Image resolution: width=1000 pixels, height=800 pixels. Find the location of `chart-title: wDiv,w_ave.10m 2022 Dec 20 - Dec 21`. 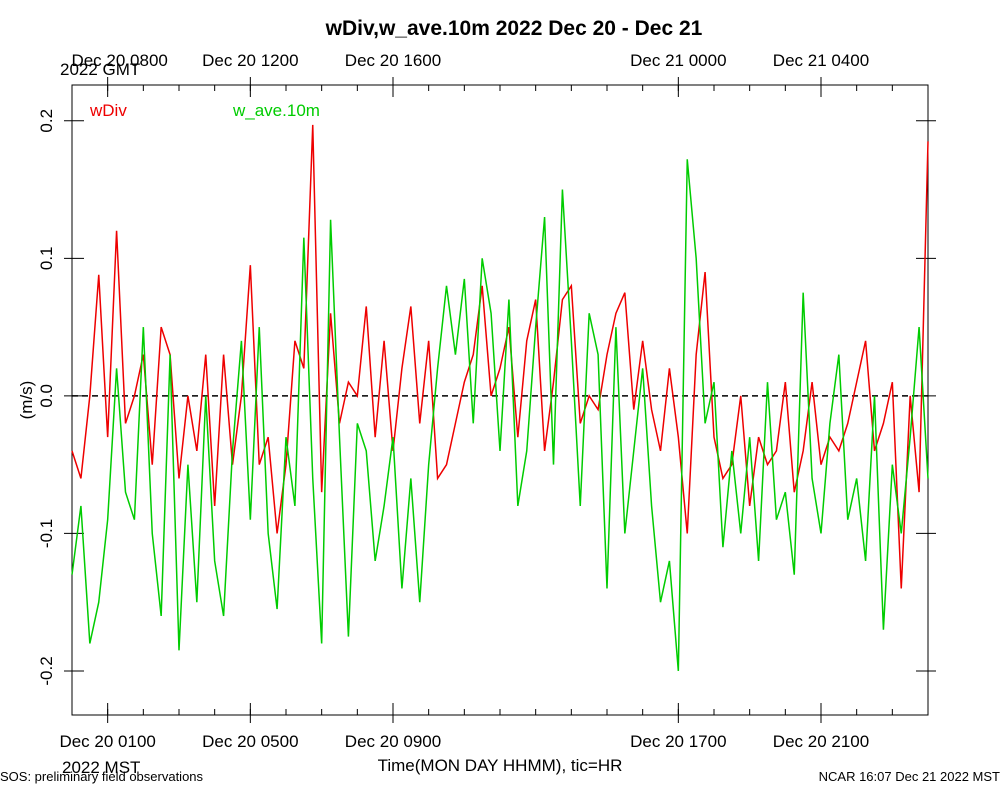

chart-title: wDiv,w_ave.10m 2022 Dec 20 - Dec 21 is located at coordinates (514, 28).